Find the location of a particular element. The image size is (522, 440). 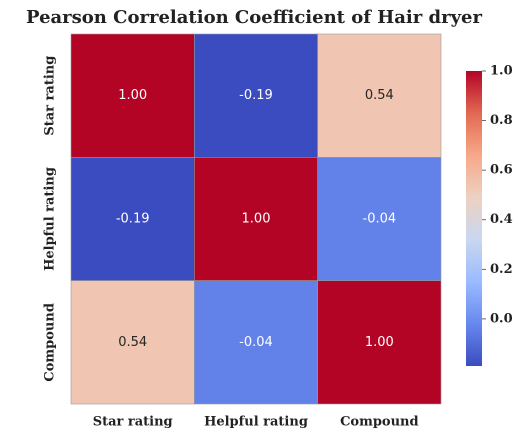

colorbar-tick-label: 0.0 is located at coordinates (501, 318).